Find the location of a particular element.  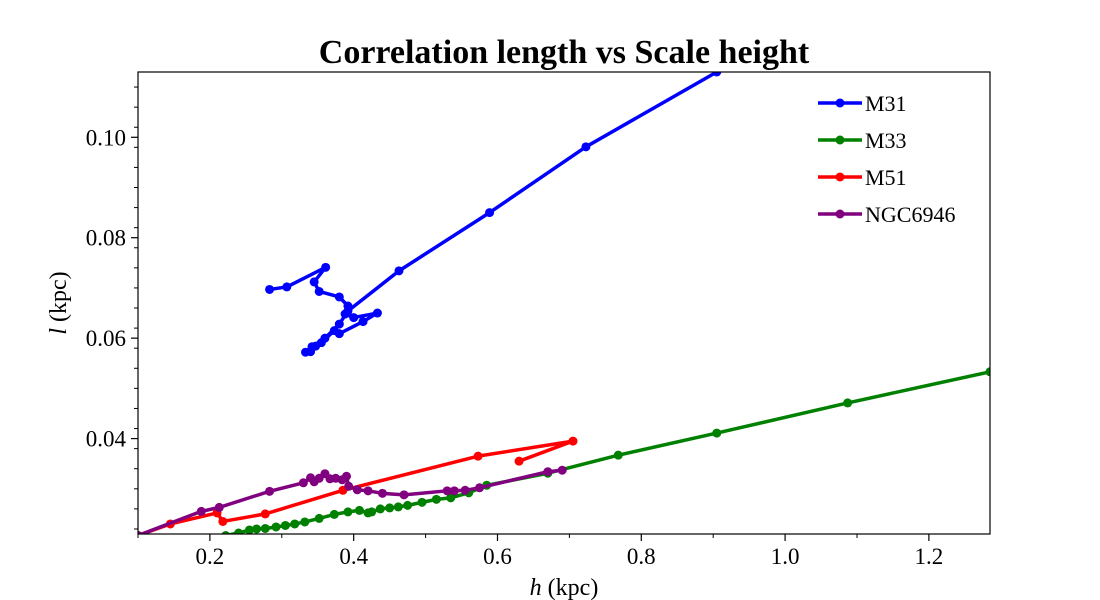

y-axis-label-unit: (kpc) is located at coordinates (59, 299).